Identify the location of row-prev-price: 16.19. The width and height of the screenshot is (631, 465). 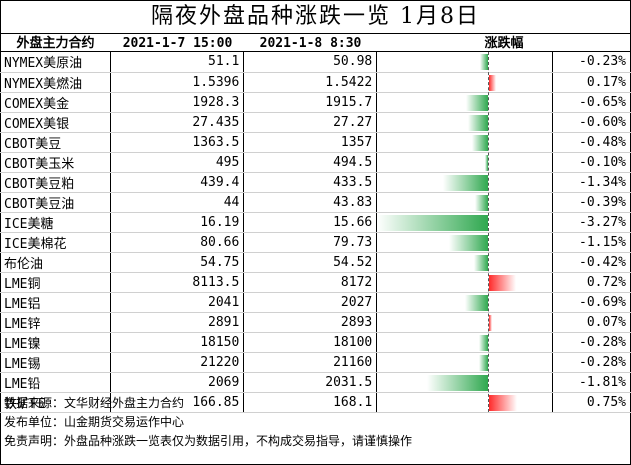
(177, 222).